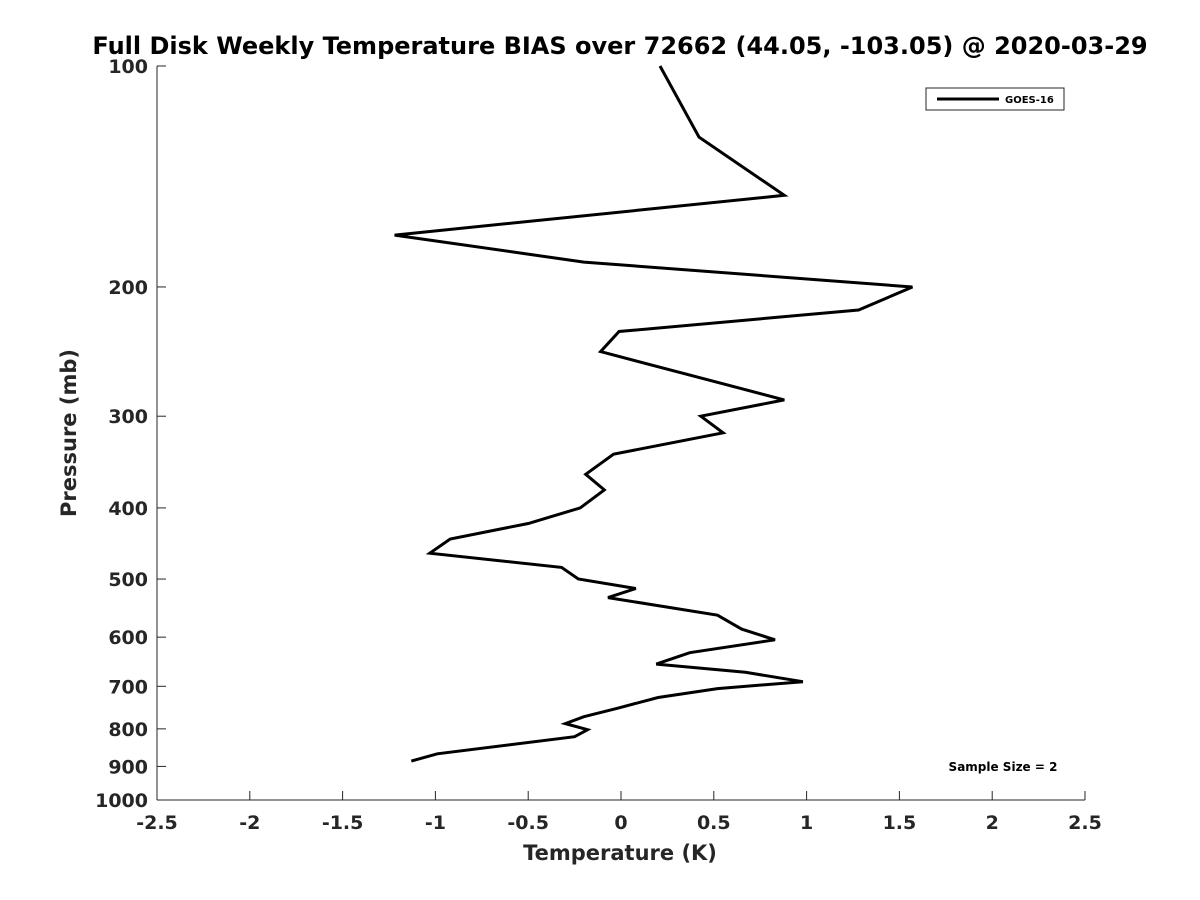 This screenshot has height=900, width=1200. Describe the element at coordinates (157, 823) in the screenshot. I see `x-tick-label: -2.5` at that location.